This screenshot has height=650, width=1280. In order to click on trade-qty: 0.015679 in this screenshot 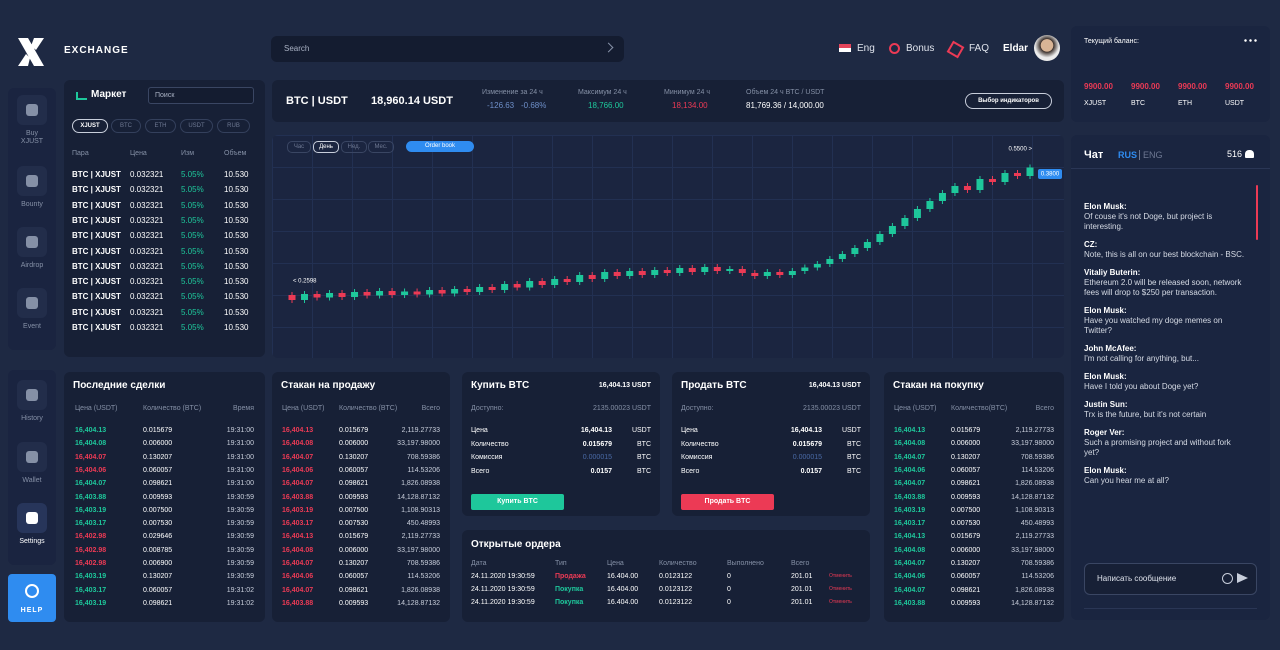, I will do `click(158, 430)`.